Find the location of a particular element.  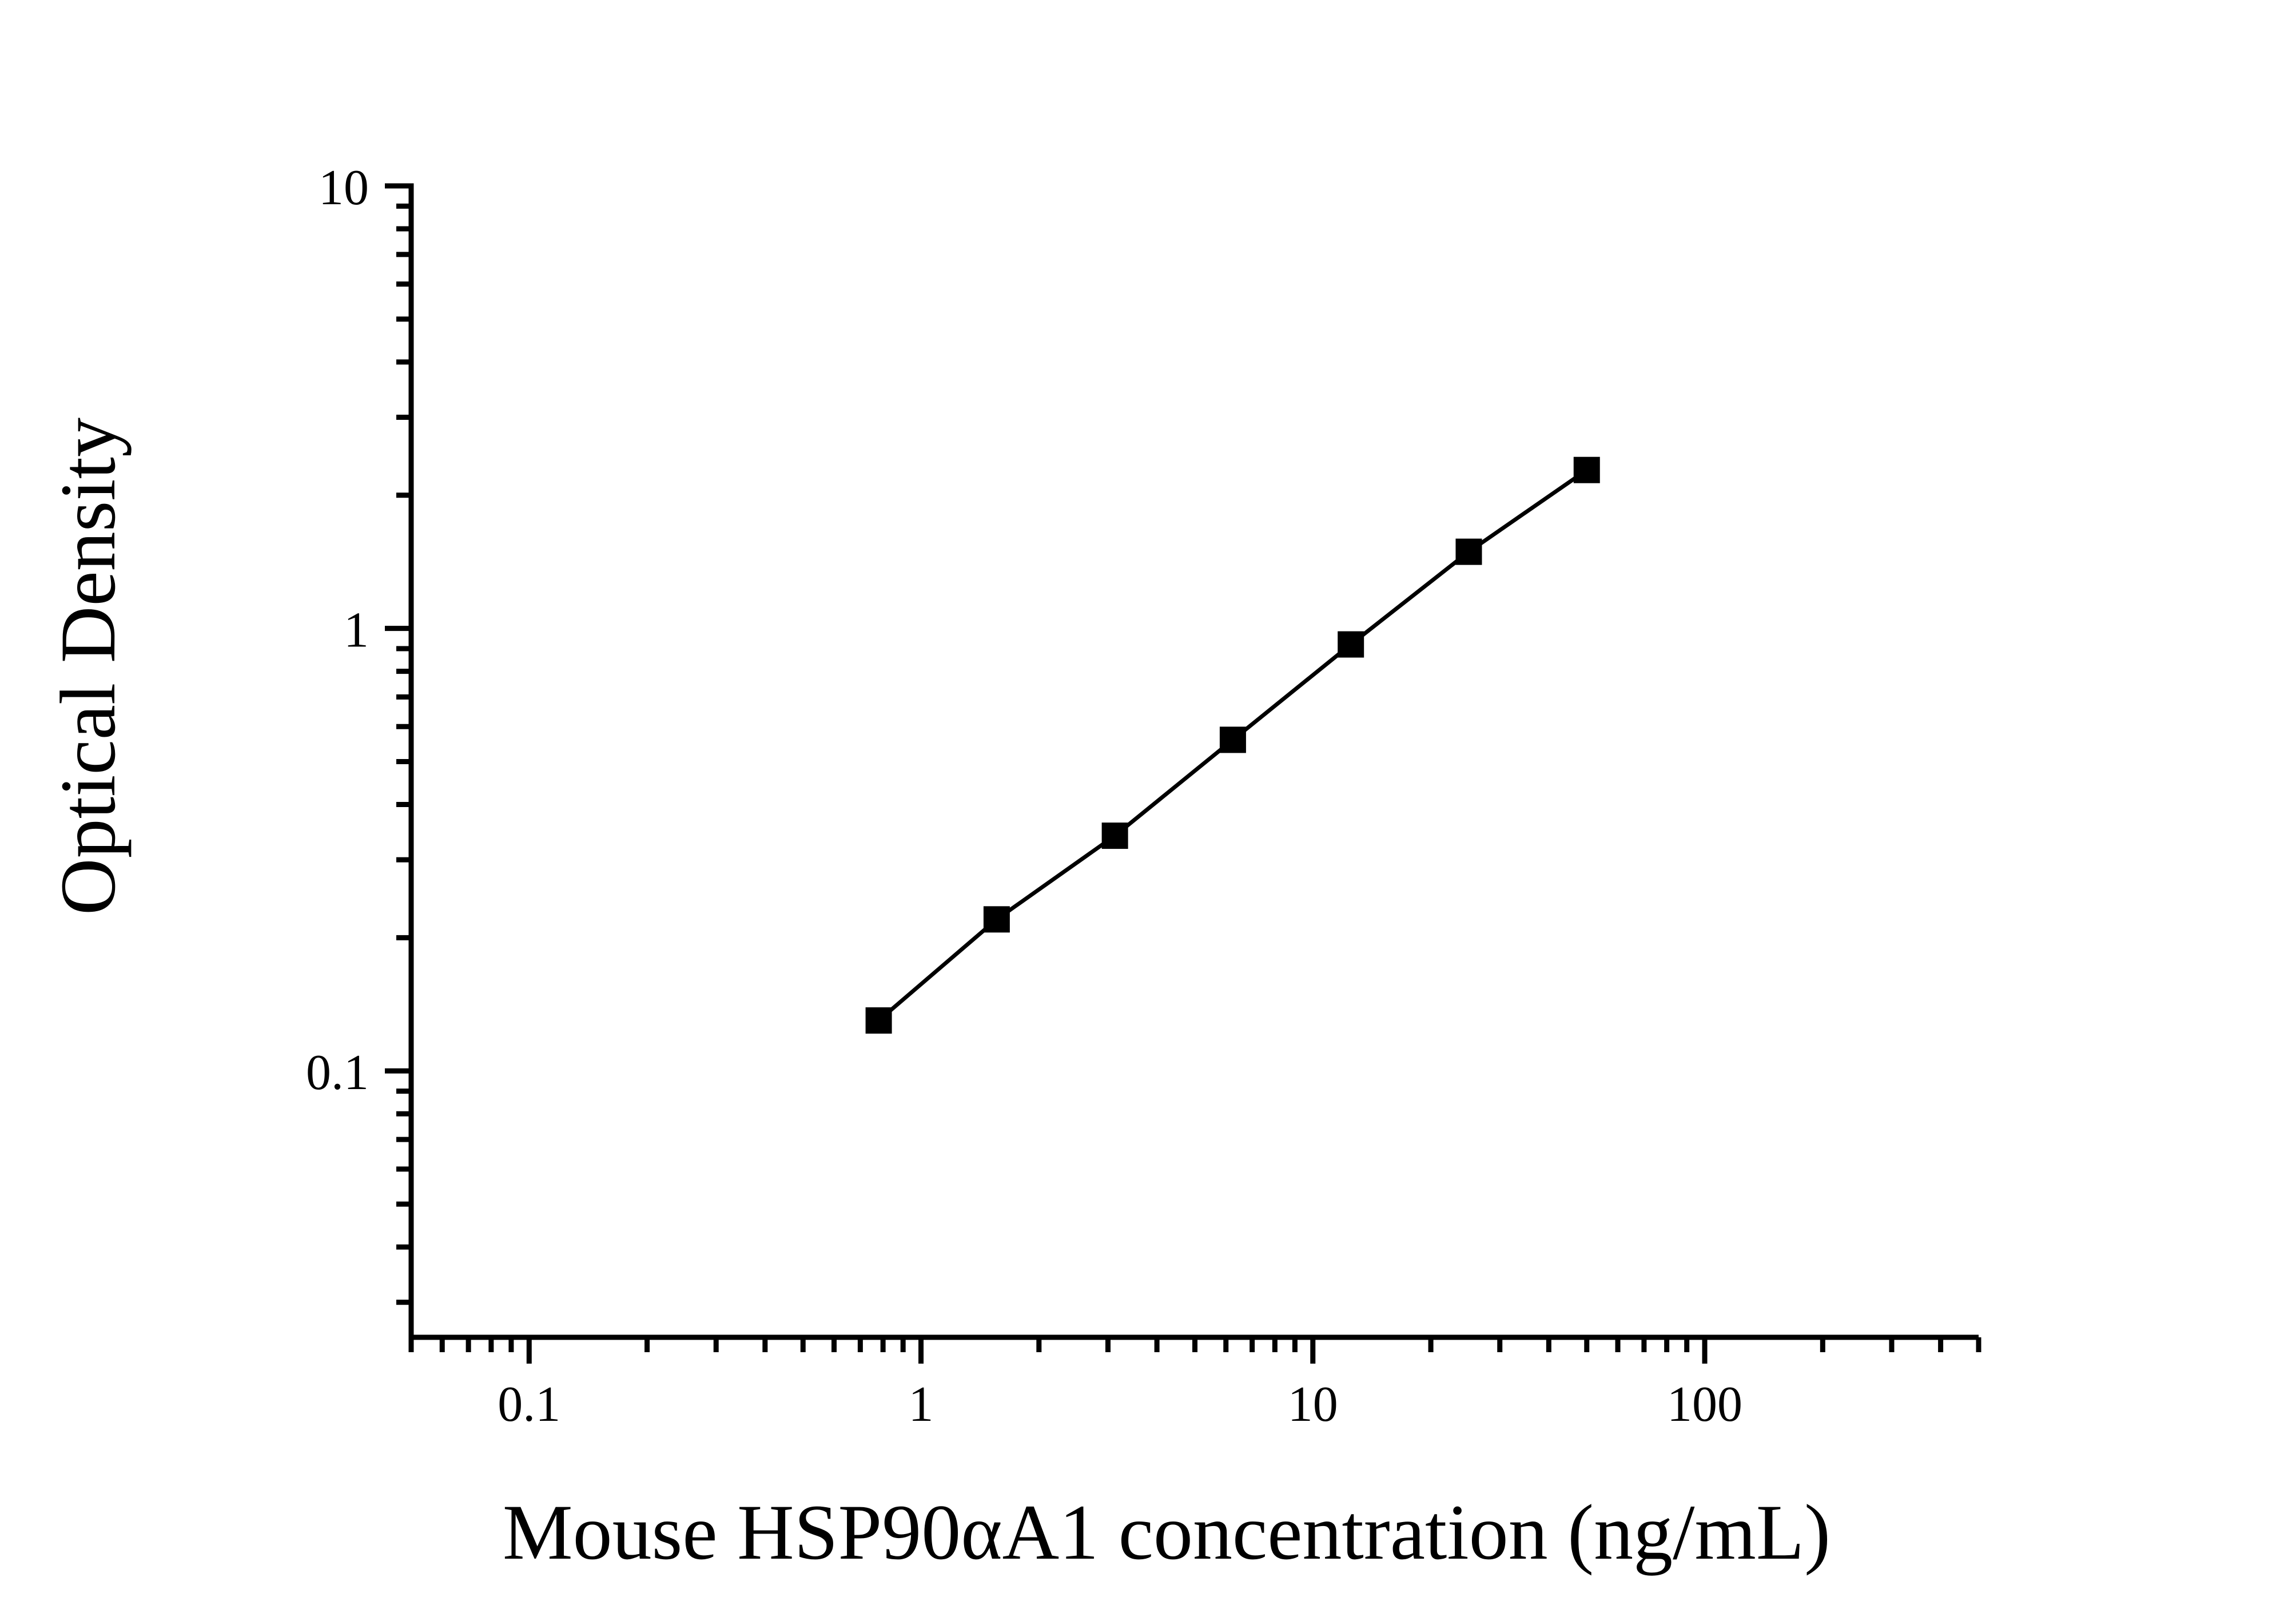

data-series is located at coordinates (1233, 745).